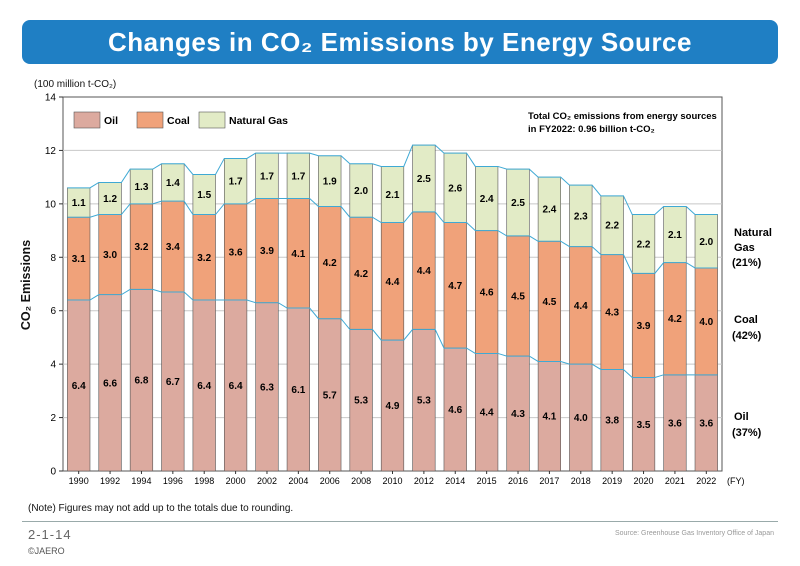  What do you see at coordinates (518, 297) in the screenshot?
I see `data-label-coal: 4.5` at bounding box center [518, 297].